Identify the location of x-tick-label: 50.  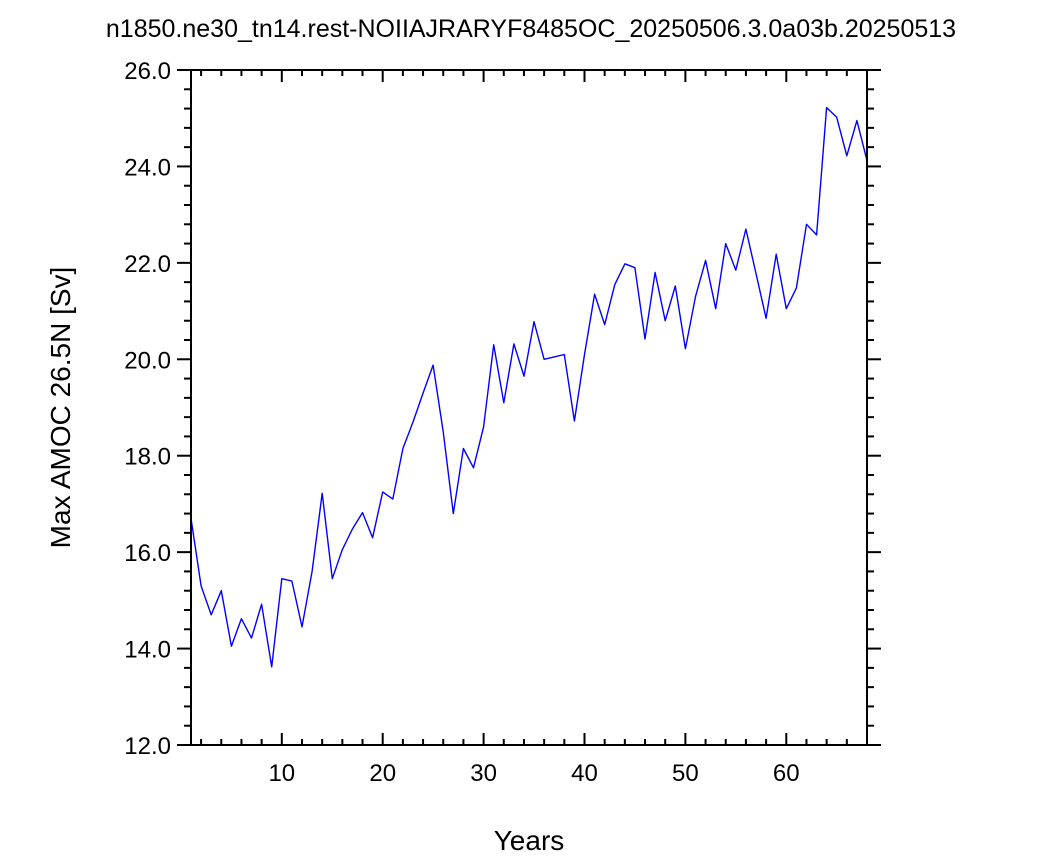
(685, 773).